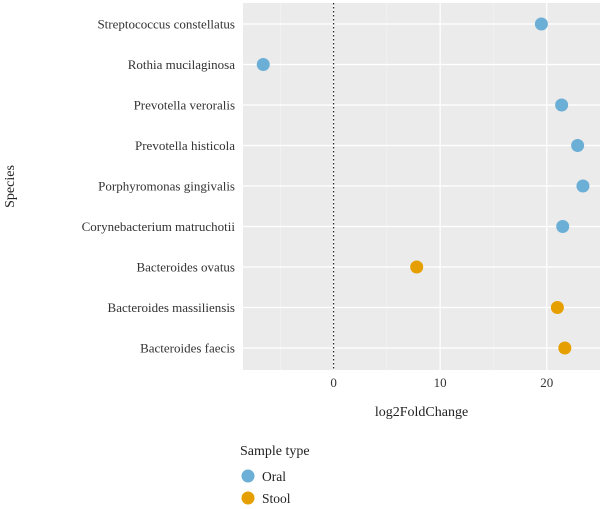  Describe the element at coordinates (10, 186) in the screenshot. I see `y-axis-title: Species` at that location.